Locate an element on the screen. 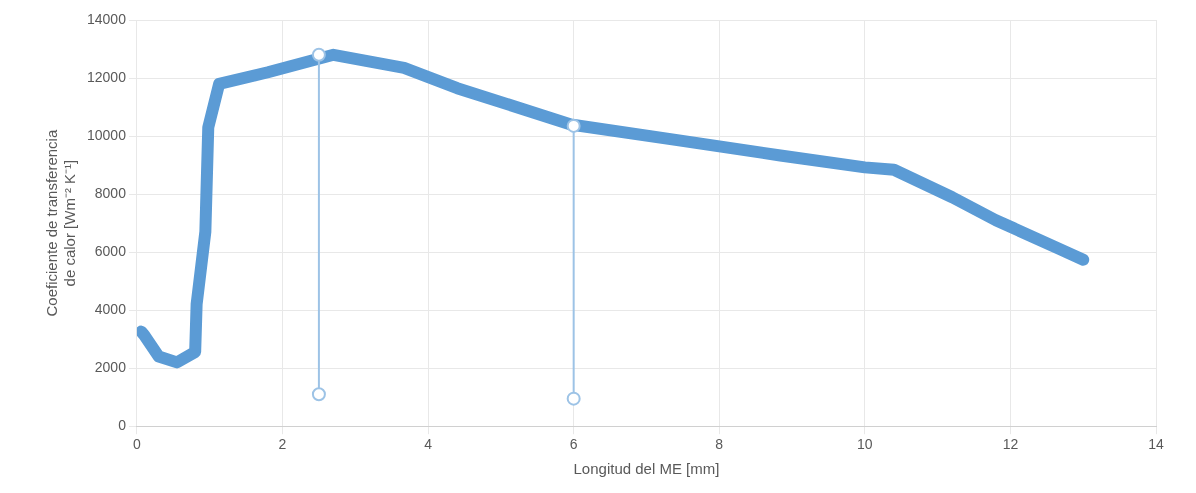 This screenshot has width=1196, height=493. y-tick-label: 12000 is located at coordinates (106, 76).